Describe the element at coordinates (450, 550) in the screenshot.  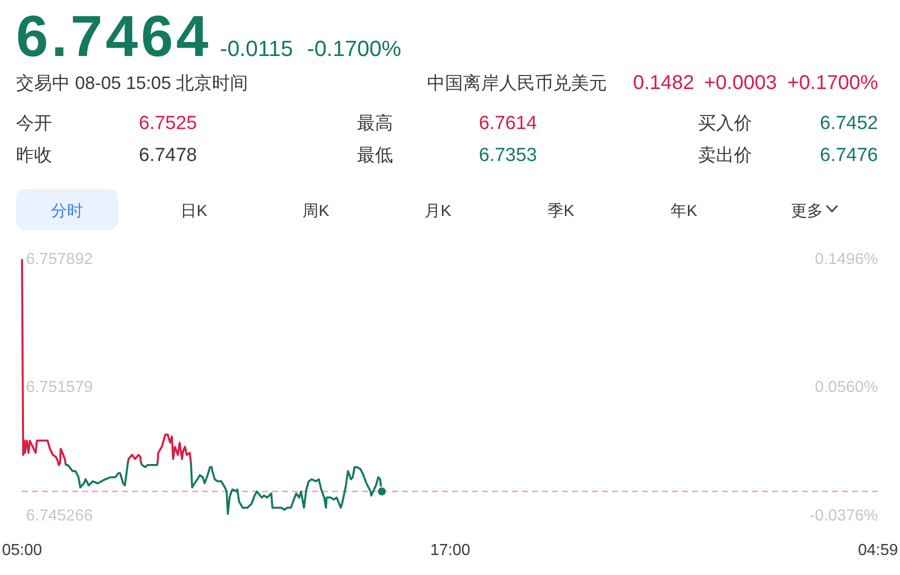
I see `x-tick-label: 17:00` at that location.